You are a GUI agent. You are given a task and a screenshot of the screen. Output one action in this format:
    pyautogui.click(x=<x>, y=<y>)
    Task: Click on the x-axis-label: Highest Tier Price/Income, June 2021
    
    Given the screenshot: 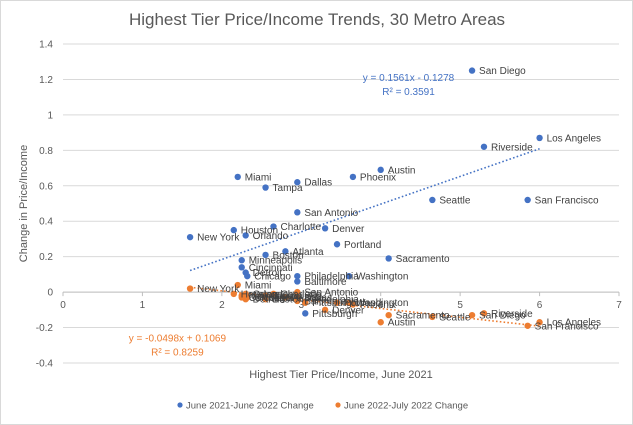 What is the action you would take?
    pyautogui.click(x=340, y=375)
    